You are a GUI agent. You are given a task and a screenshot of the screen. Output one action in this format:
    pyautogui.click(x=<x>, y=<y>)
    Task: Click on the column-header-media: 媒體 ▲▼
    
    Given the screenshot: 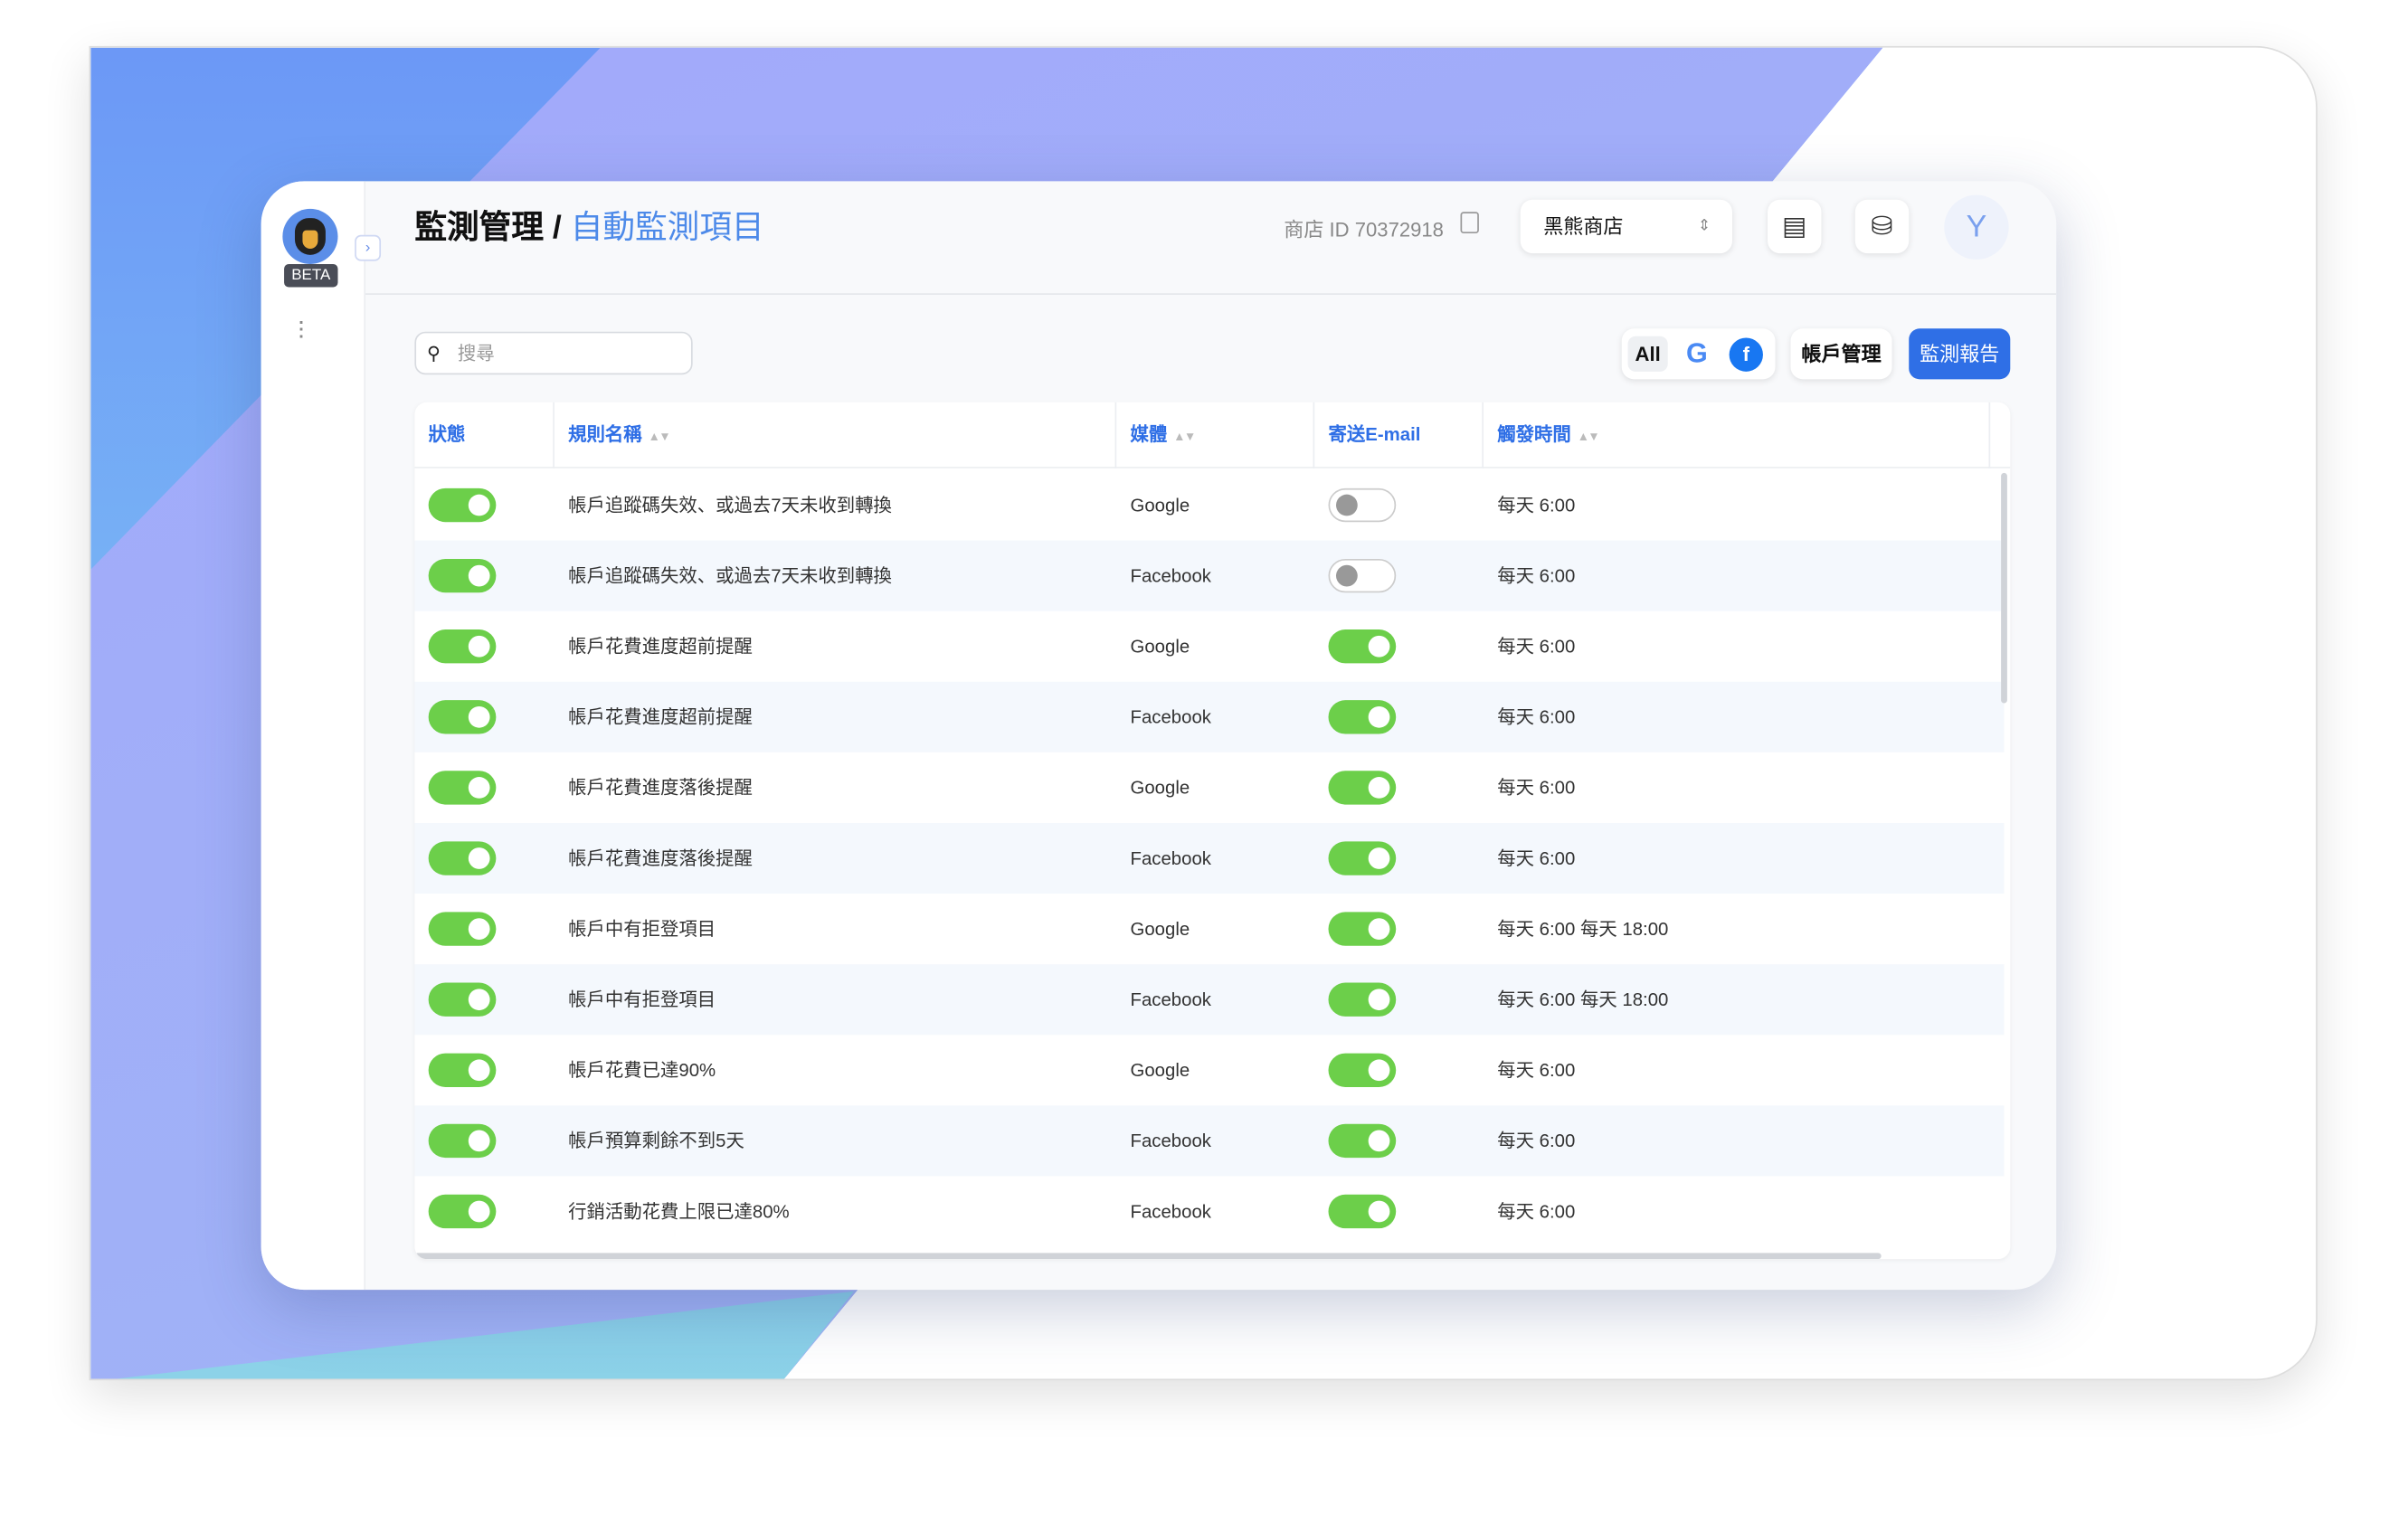 What is the action you would take?
    pyautogui.click(x=1215, y=435)
    